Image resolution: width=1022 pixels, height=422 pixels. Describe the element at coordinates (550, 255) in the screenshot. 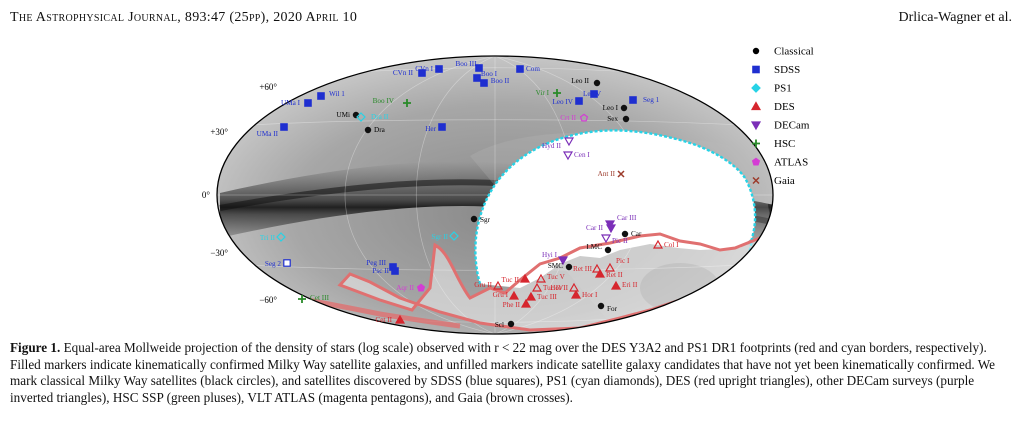

I see `satellite-label-hyi-i: Hyi I` at that location.